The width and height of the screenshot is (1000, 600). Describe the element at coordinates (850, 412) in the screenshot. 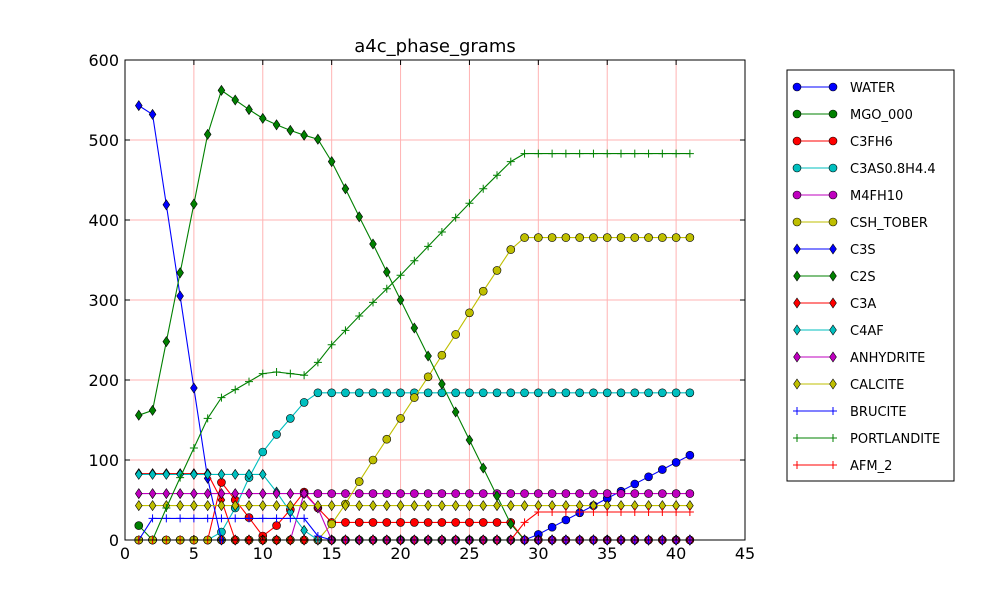

I see `legend-entry: BRUCITE` at that location.